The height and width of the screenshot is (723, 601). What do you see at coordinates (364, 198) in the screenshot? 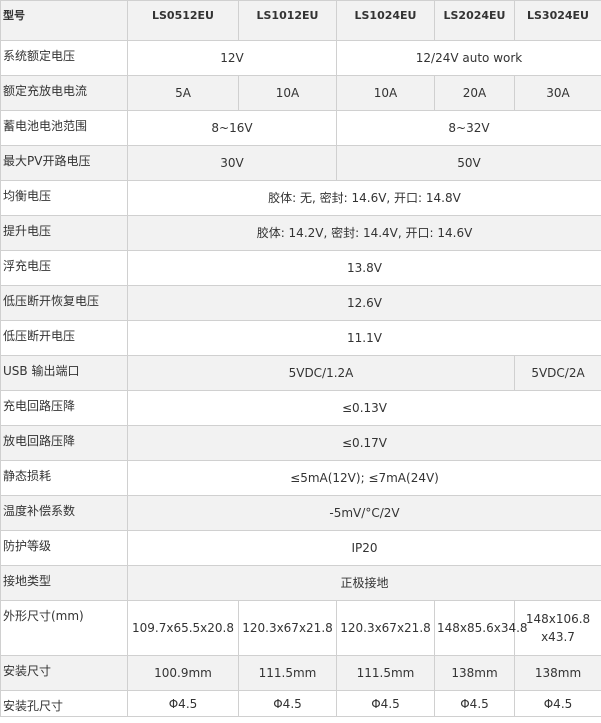
I see `spec-value: 胶体: 无, 密封: 14.6V, 开口: 14.8V` at bounding box center [364, 198].